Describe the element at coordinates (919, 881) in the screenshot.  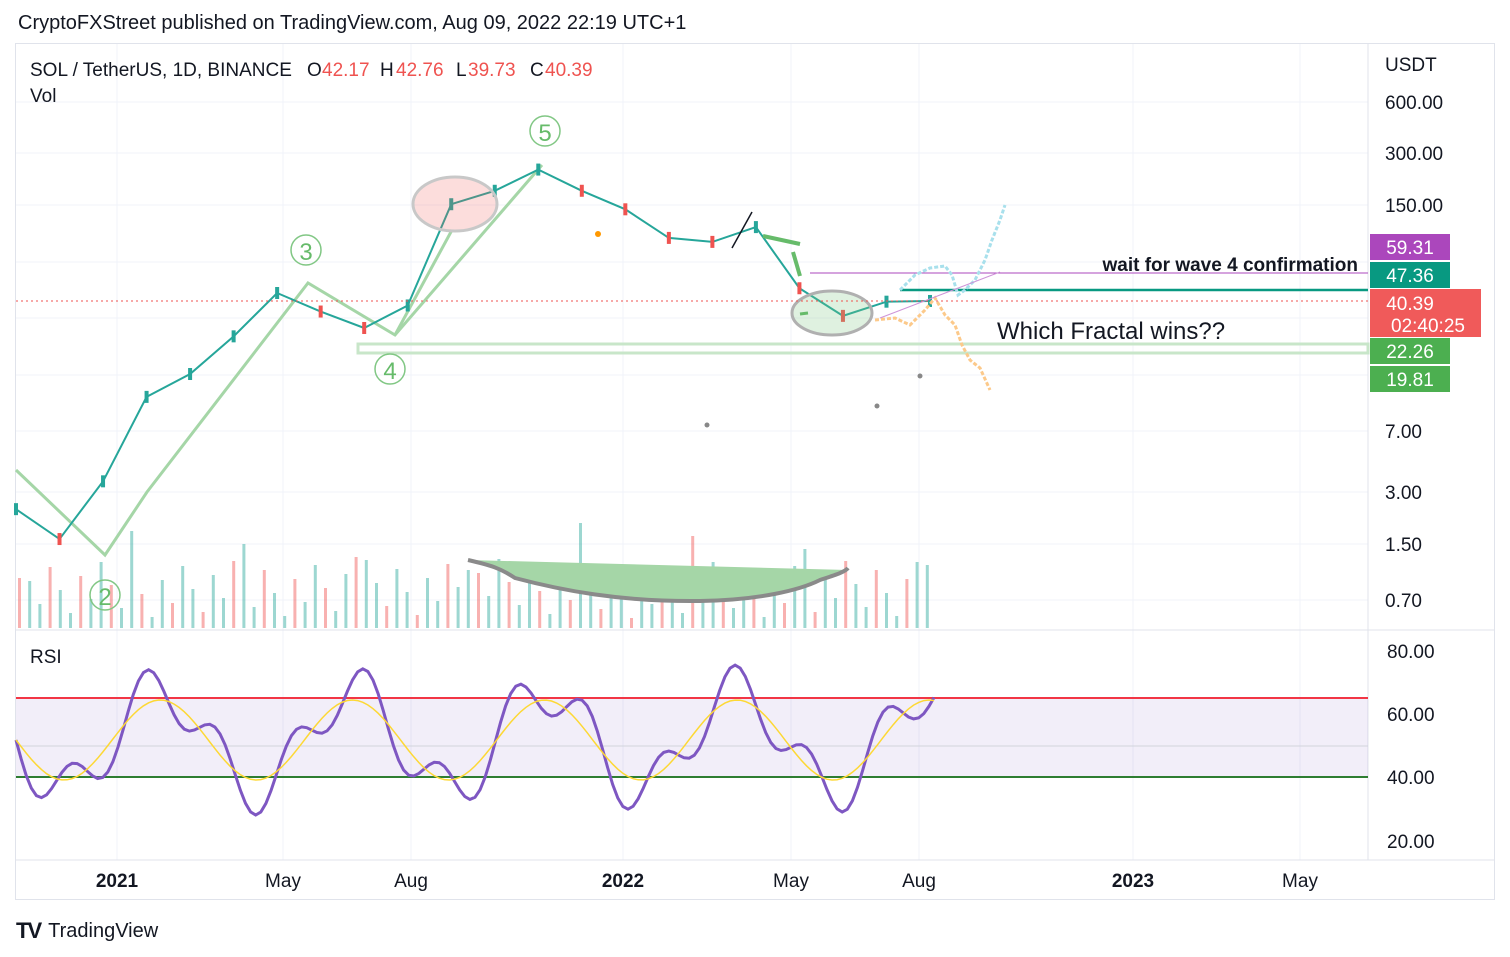
I see `time-tick: Aug` at that location.